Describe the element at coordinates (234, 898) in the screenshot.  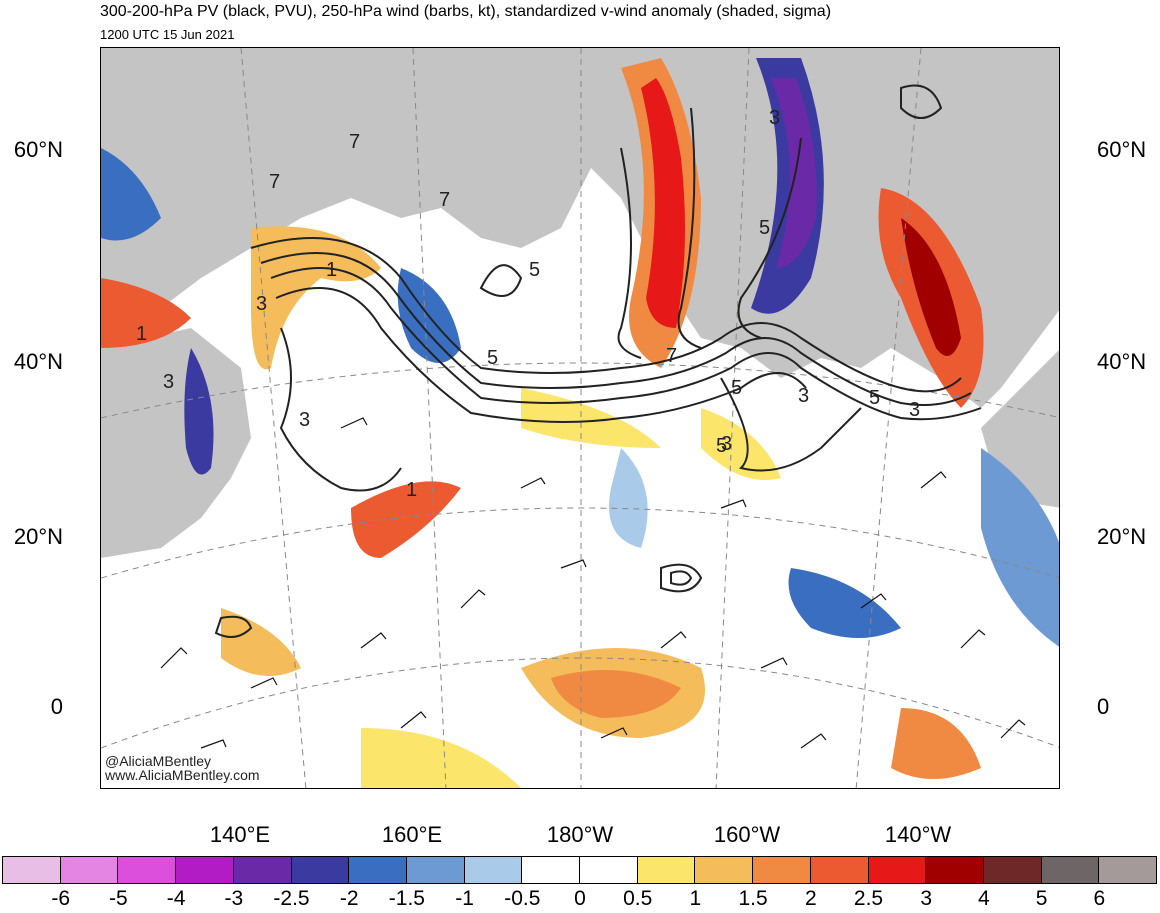
I see `colorbar-label: -3` at that location.